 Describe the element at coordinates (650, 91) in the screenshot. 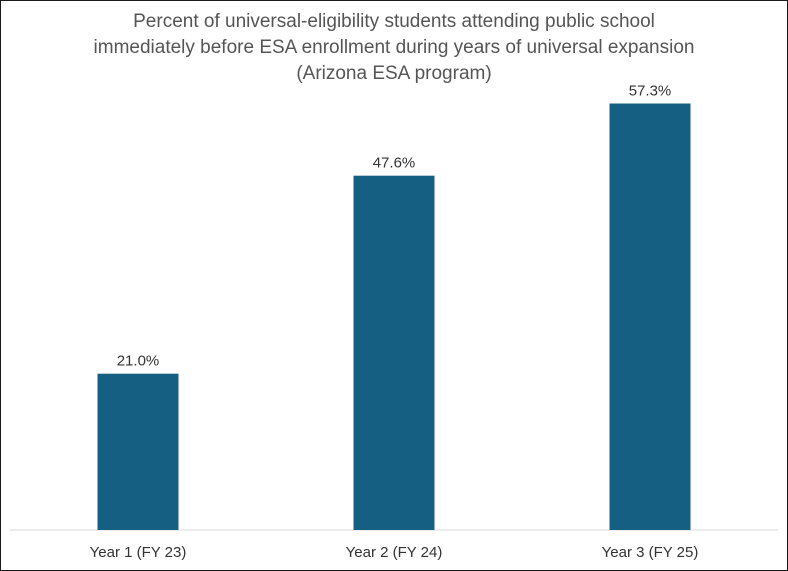

I see `data-label: 57.3%` at that location.